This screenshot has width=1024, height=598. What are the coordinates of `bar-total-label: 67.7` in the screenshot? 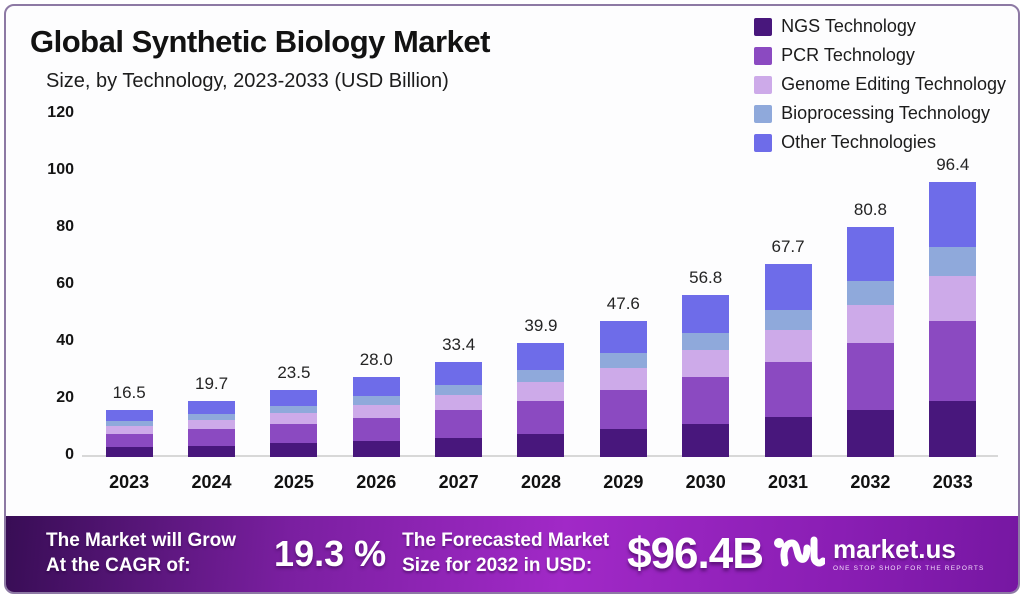 It's located at (788, 247).